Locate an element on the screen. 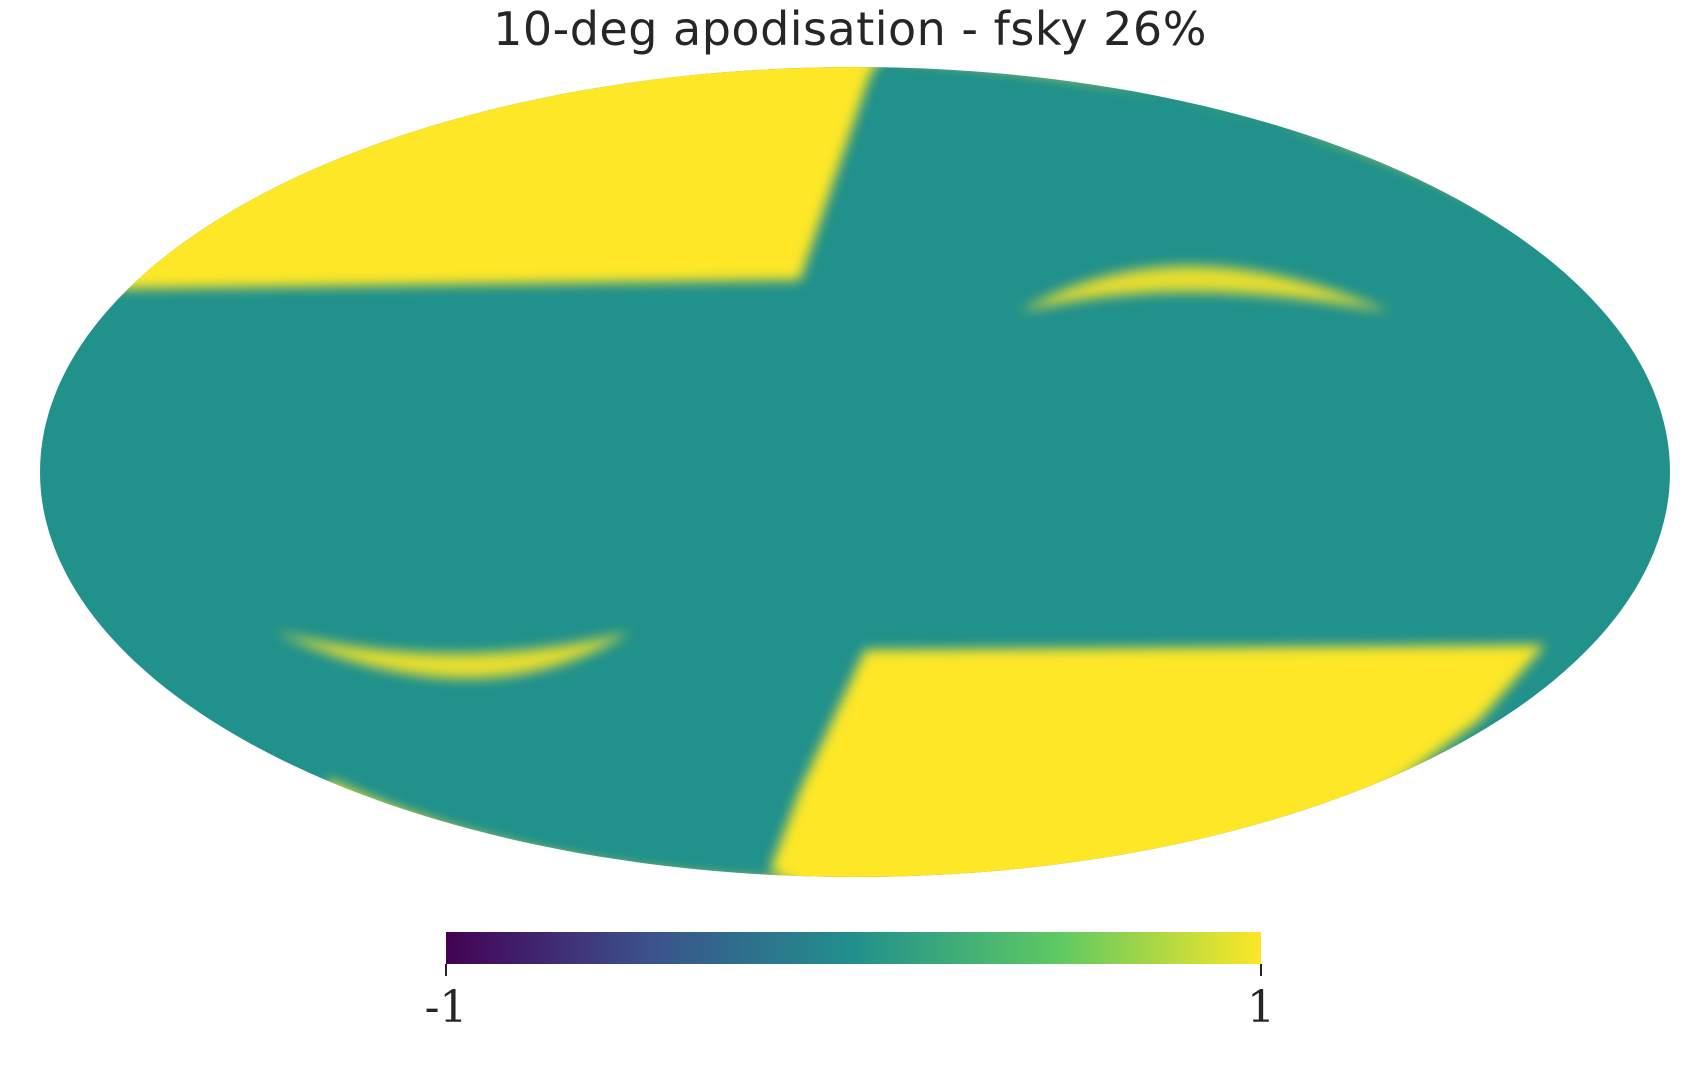 The width and height of the screenshot is (1700, 1080). colorbar-max-label: 1 is located at coordinates (1261, 1007).